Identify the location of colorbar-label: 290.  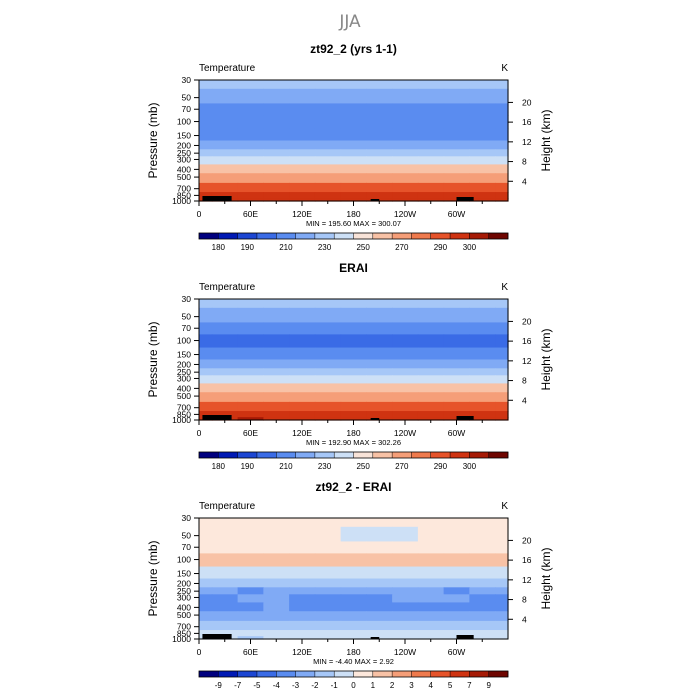
(441, 247).